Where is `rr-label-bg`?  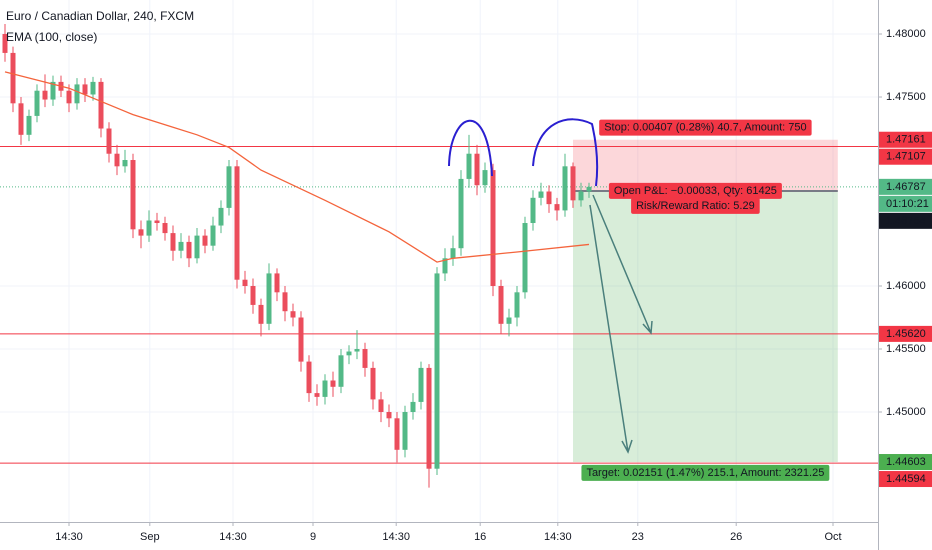 rr-label-bg is located at coordinates (695, 205).